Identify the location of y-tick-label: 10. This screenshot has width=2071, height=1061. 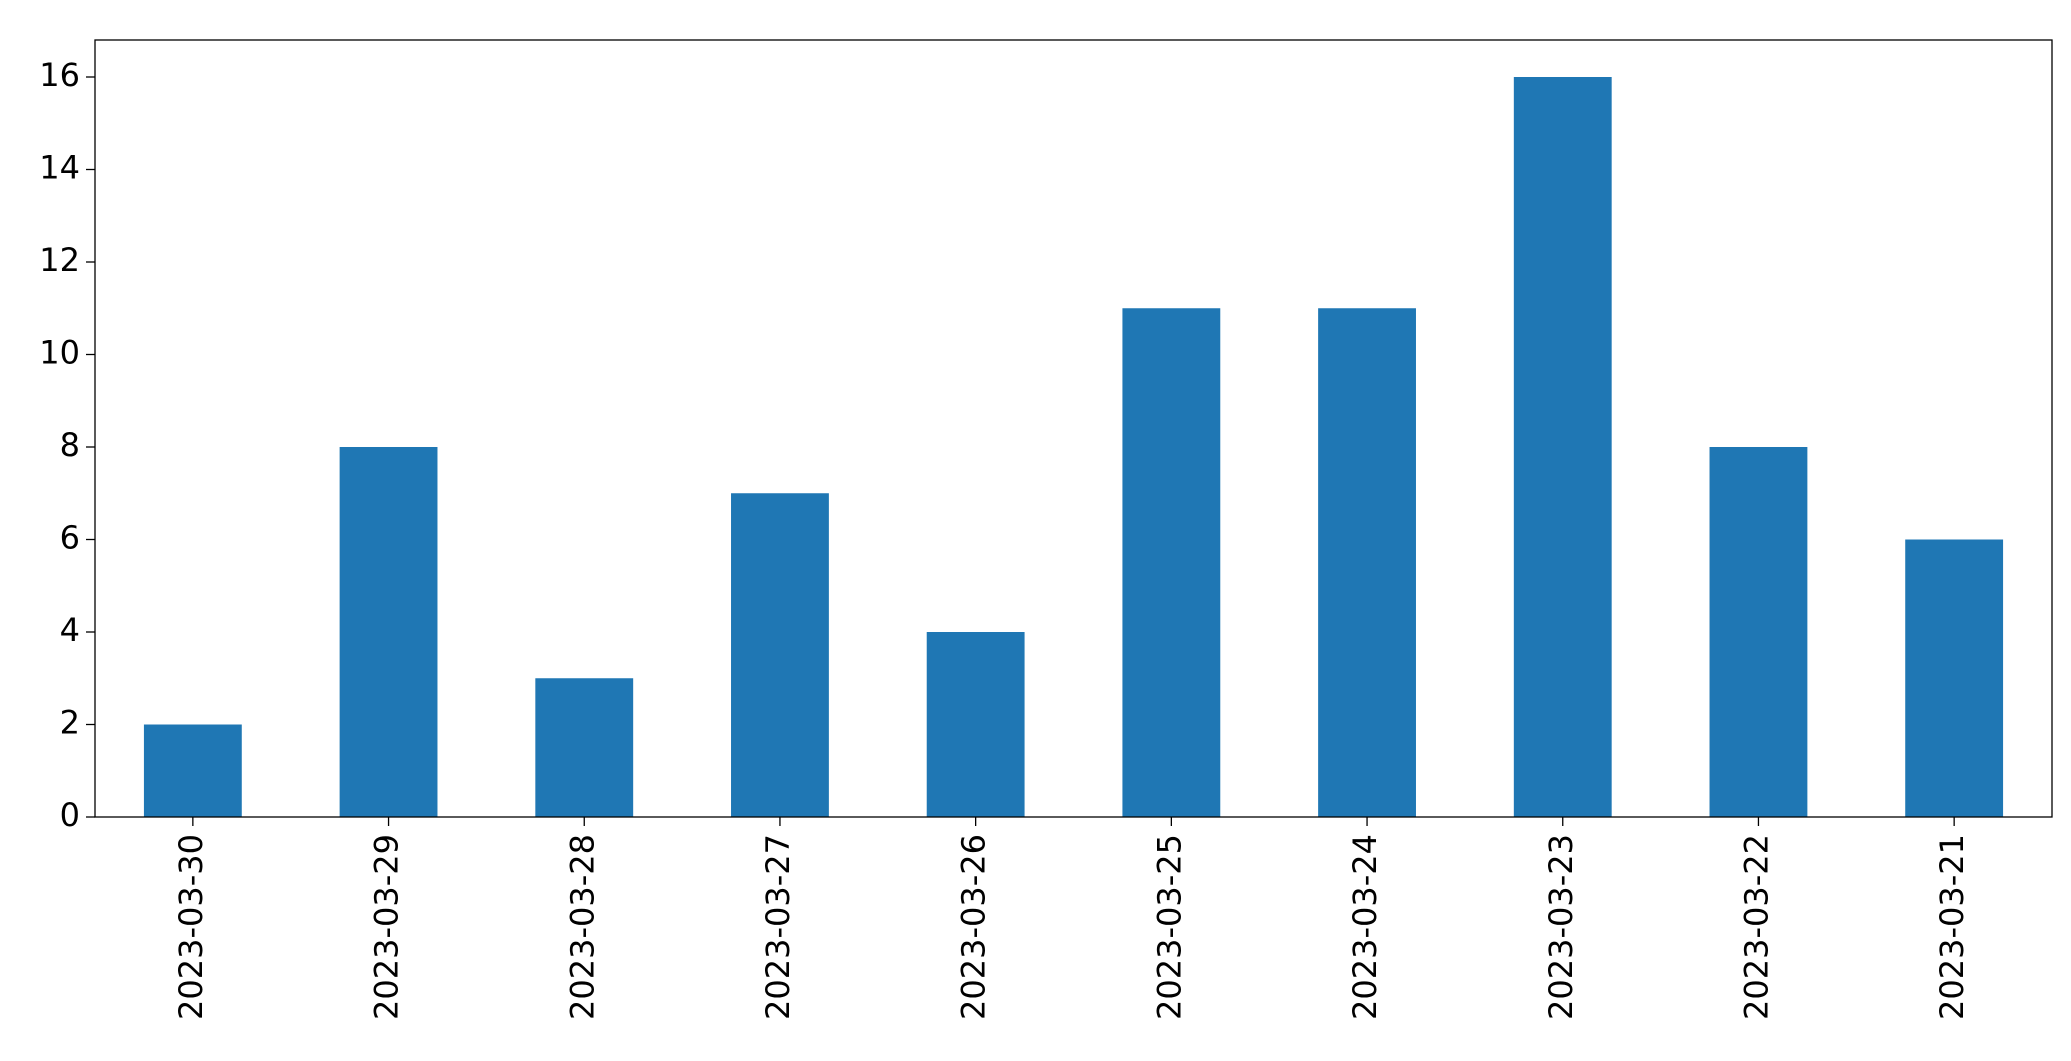
(59, 353).